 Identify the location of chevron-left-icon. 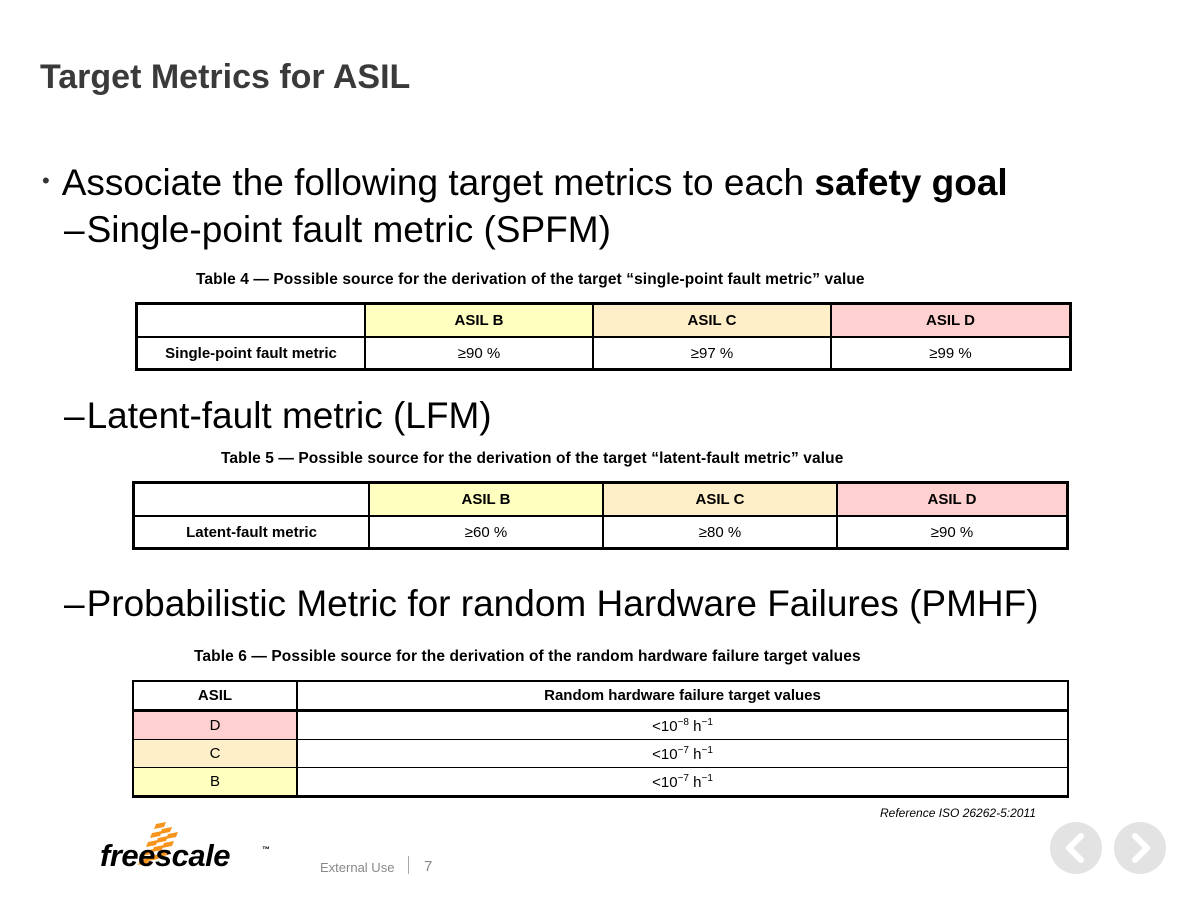
(1075, 848).